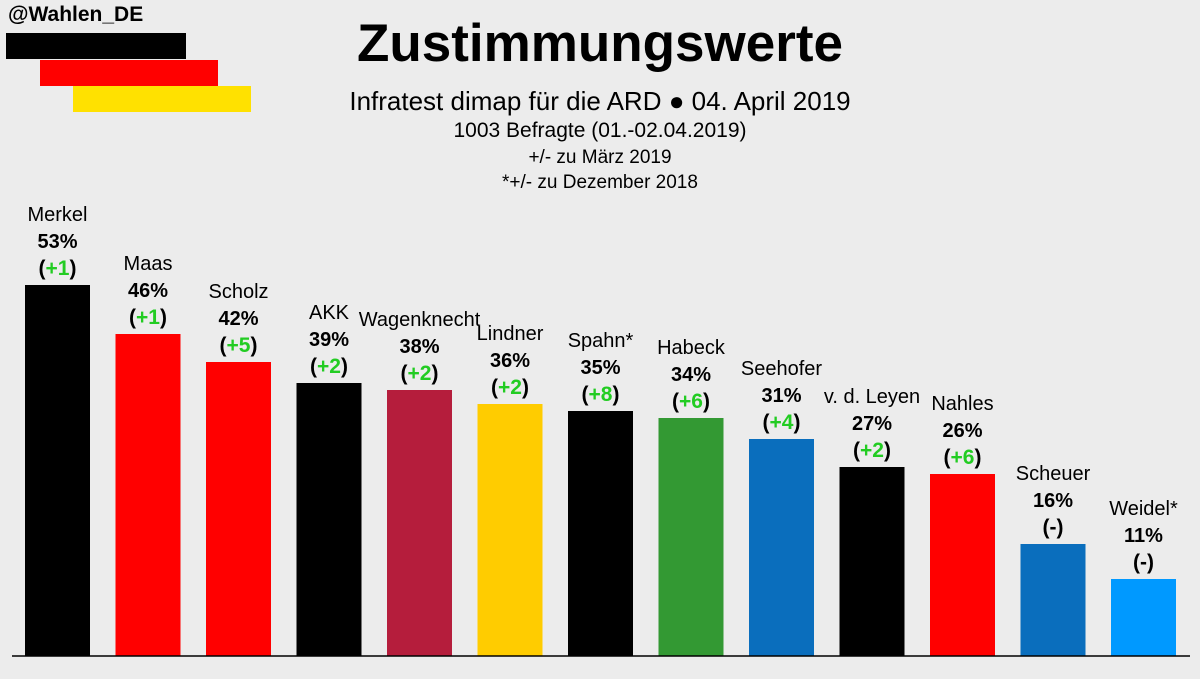 The height and width of the screenshot is (679, 1200). I want to click on bar-name-label: AKK, so click(329, 313).